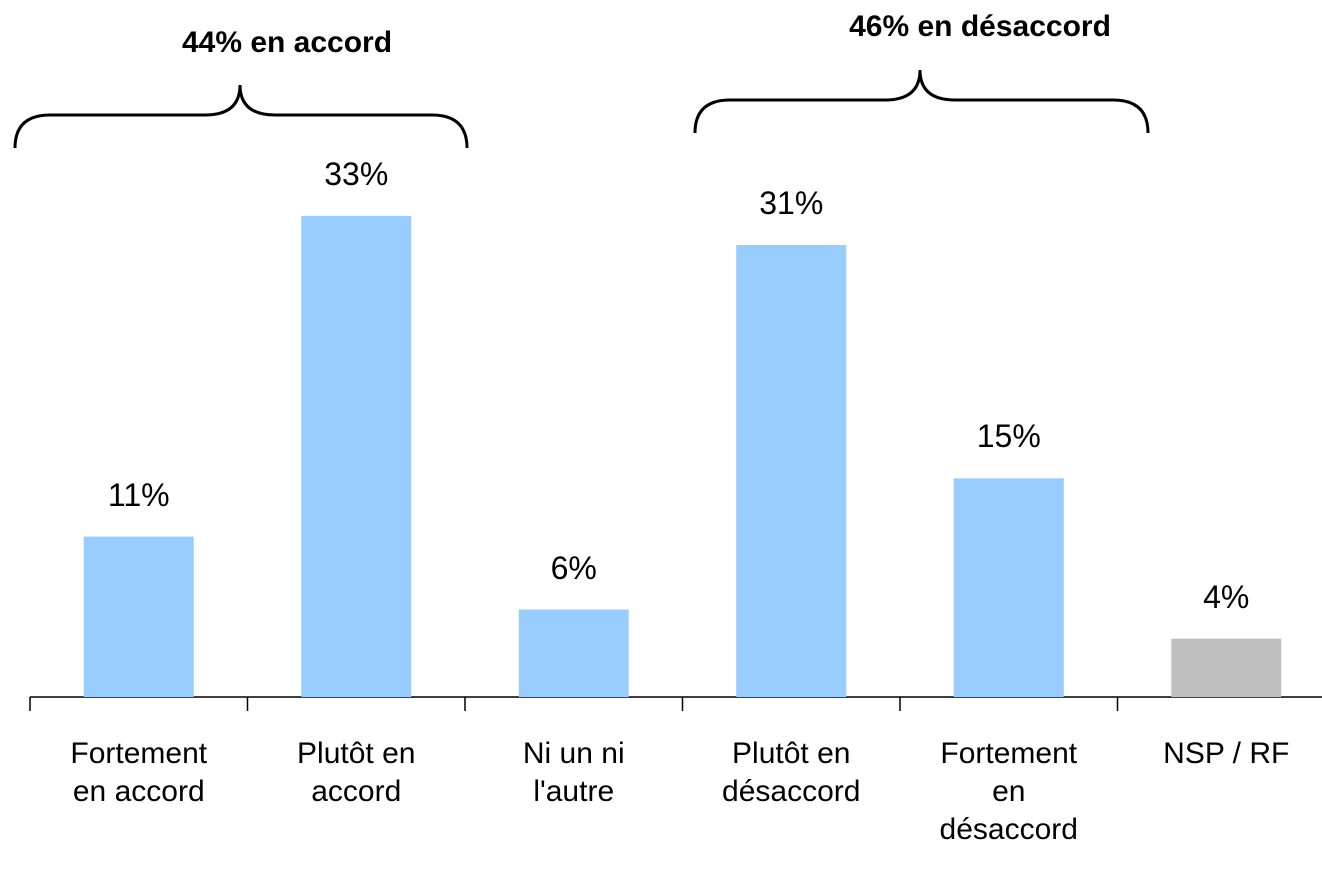 The height and width of the screenshot is (870, 1322). I want to click on data-label: 31%, so click(791, 203).